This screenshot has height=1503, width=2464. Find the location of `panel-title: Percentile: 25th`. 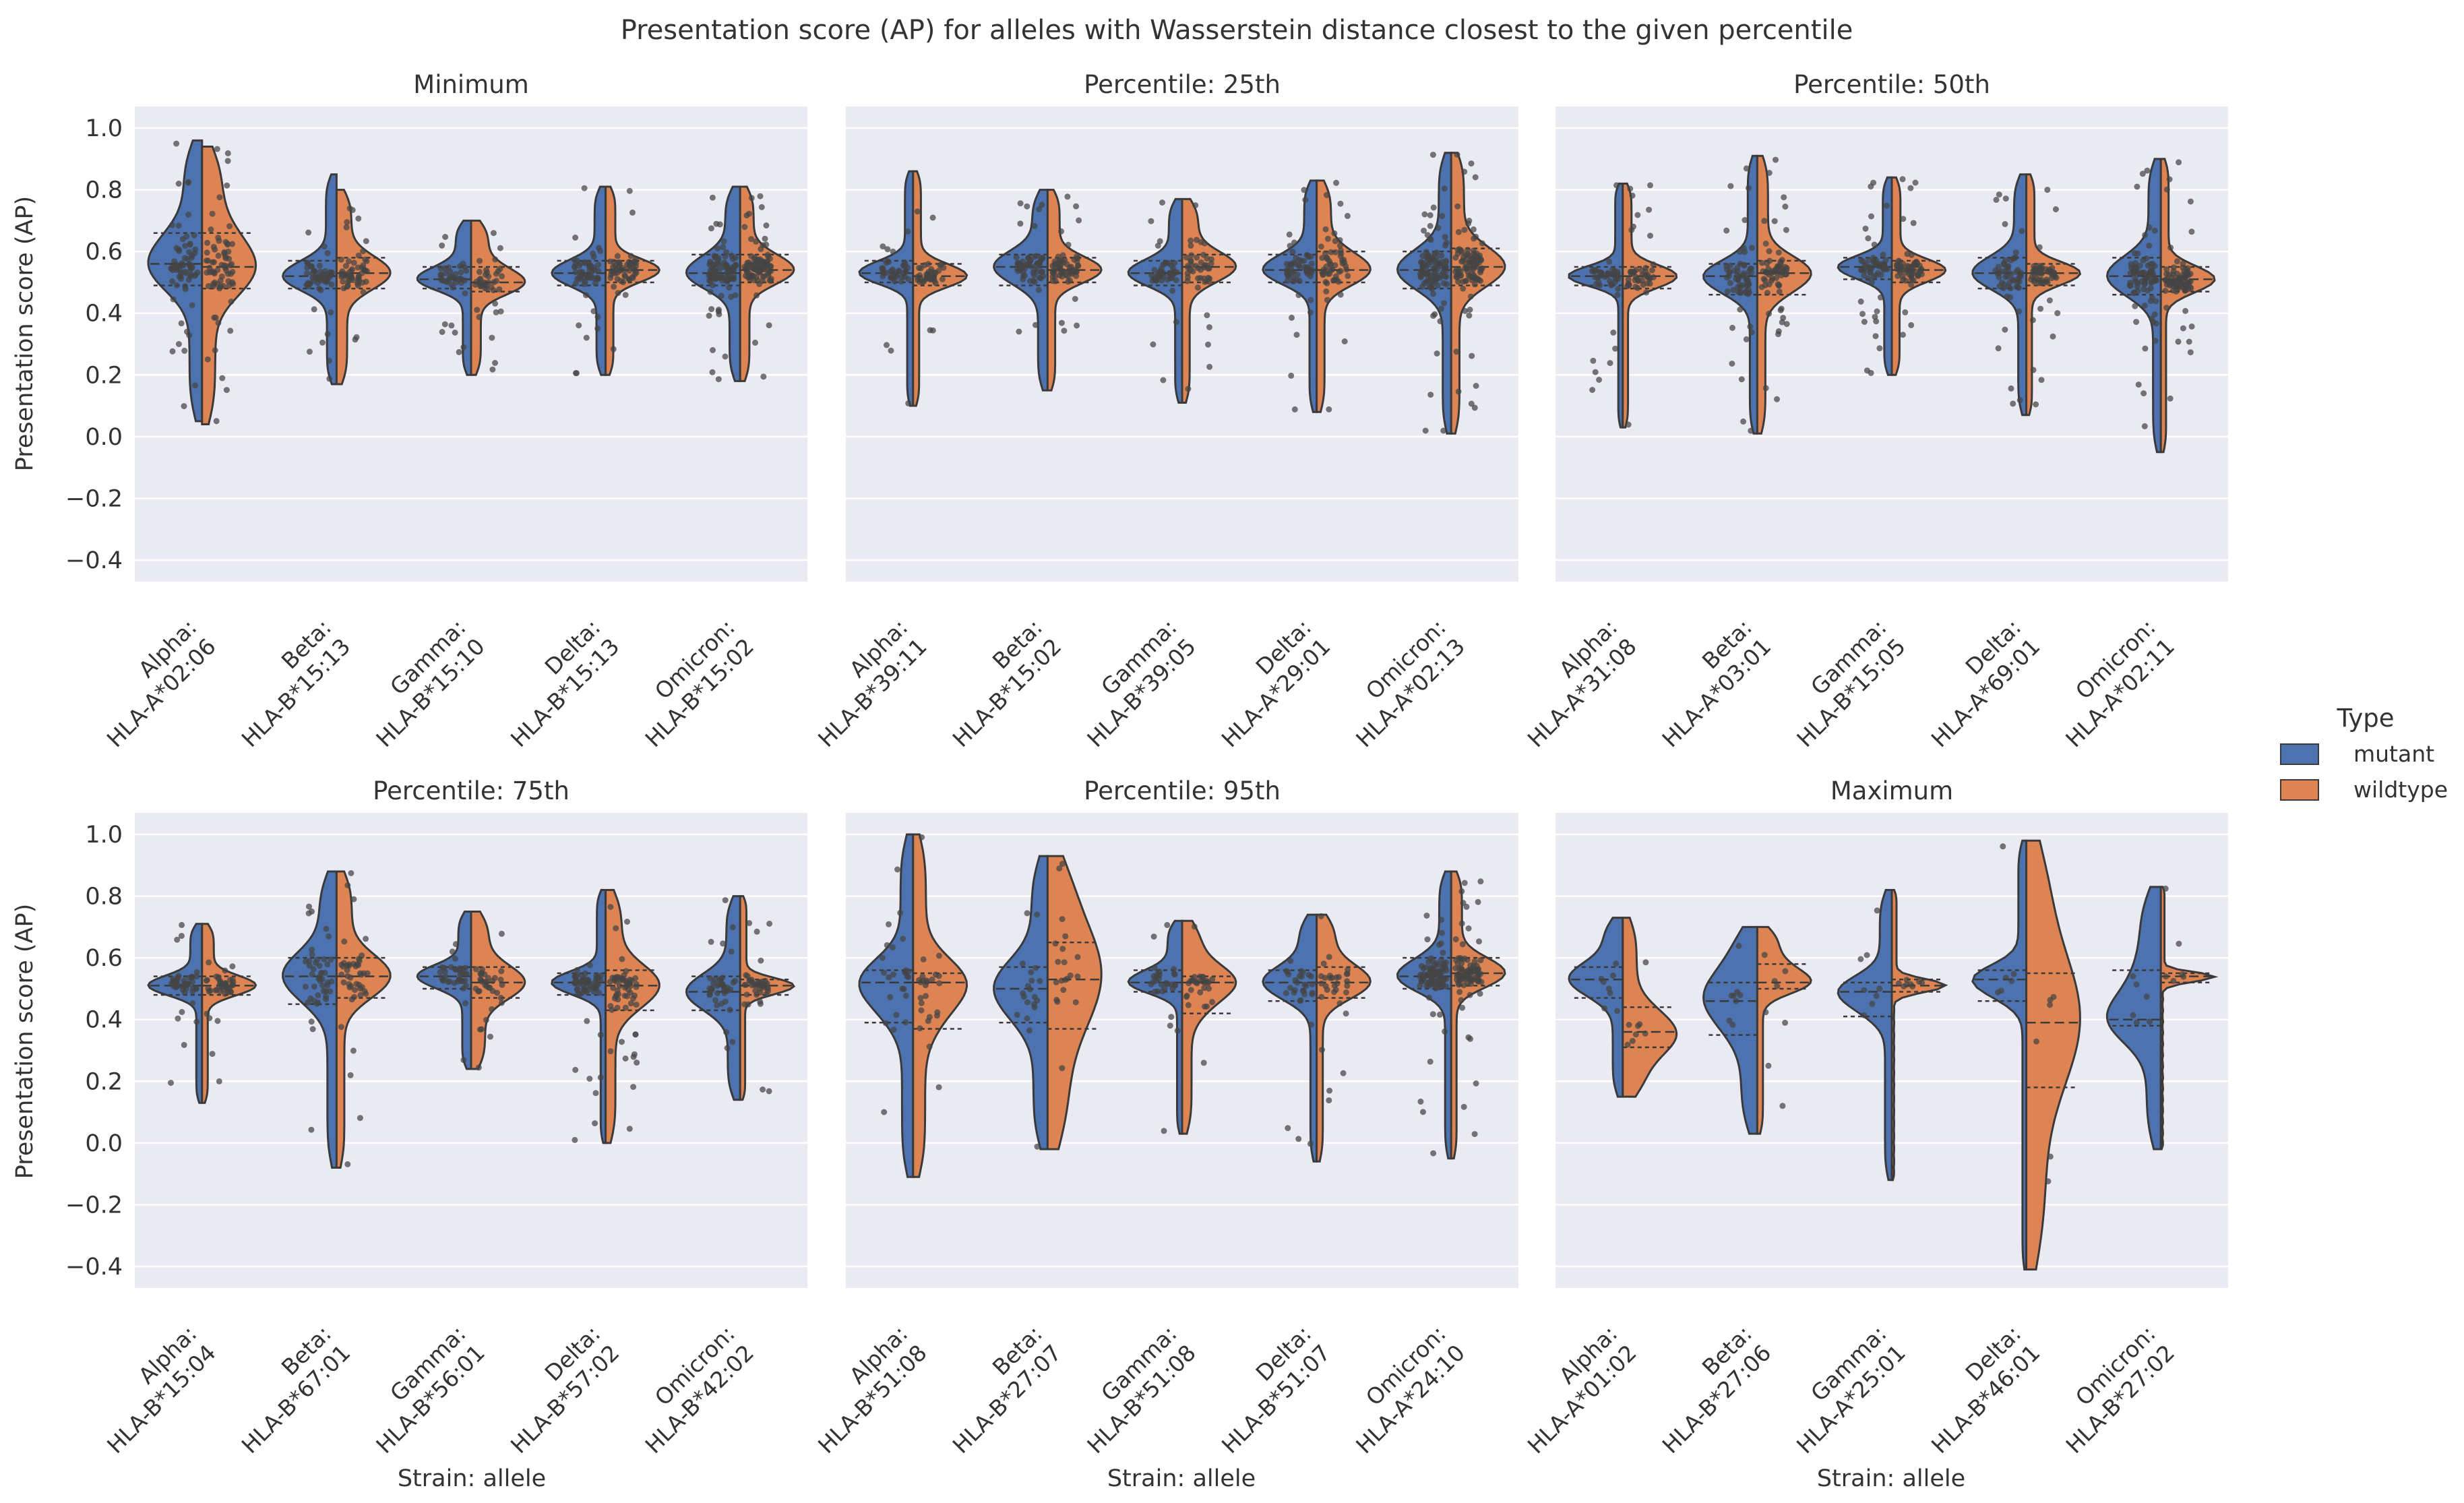

panel-title: Percentile: 25th is located at coordinates (1183, 84).